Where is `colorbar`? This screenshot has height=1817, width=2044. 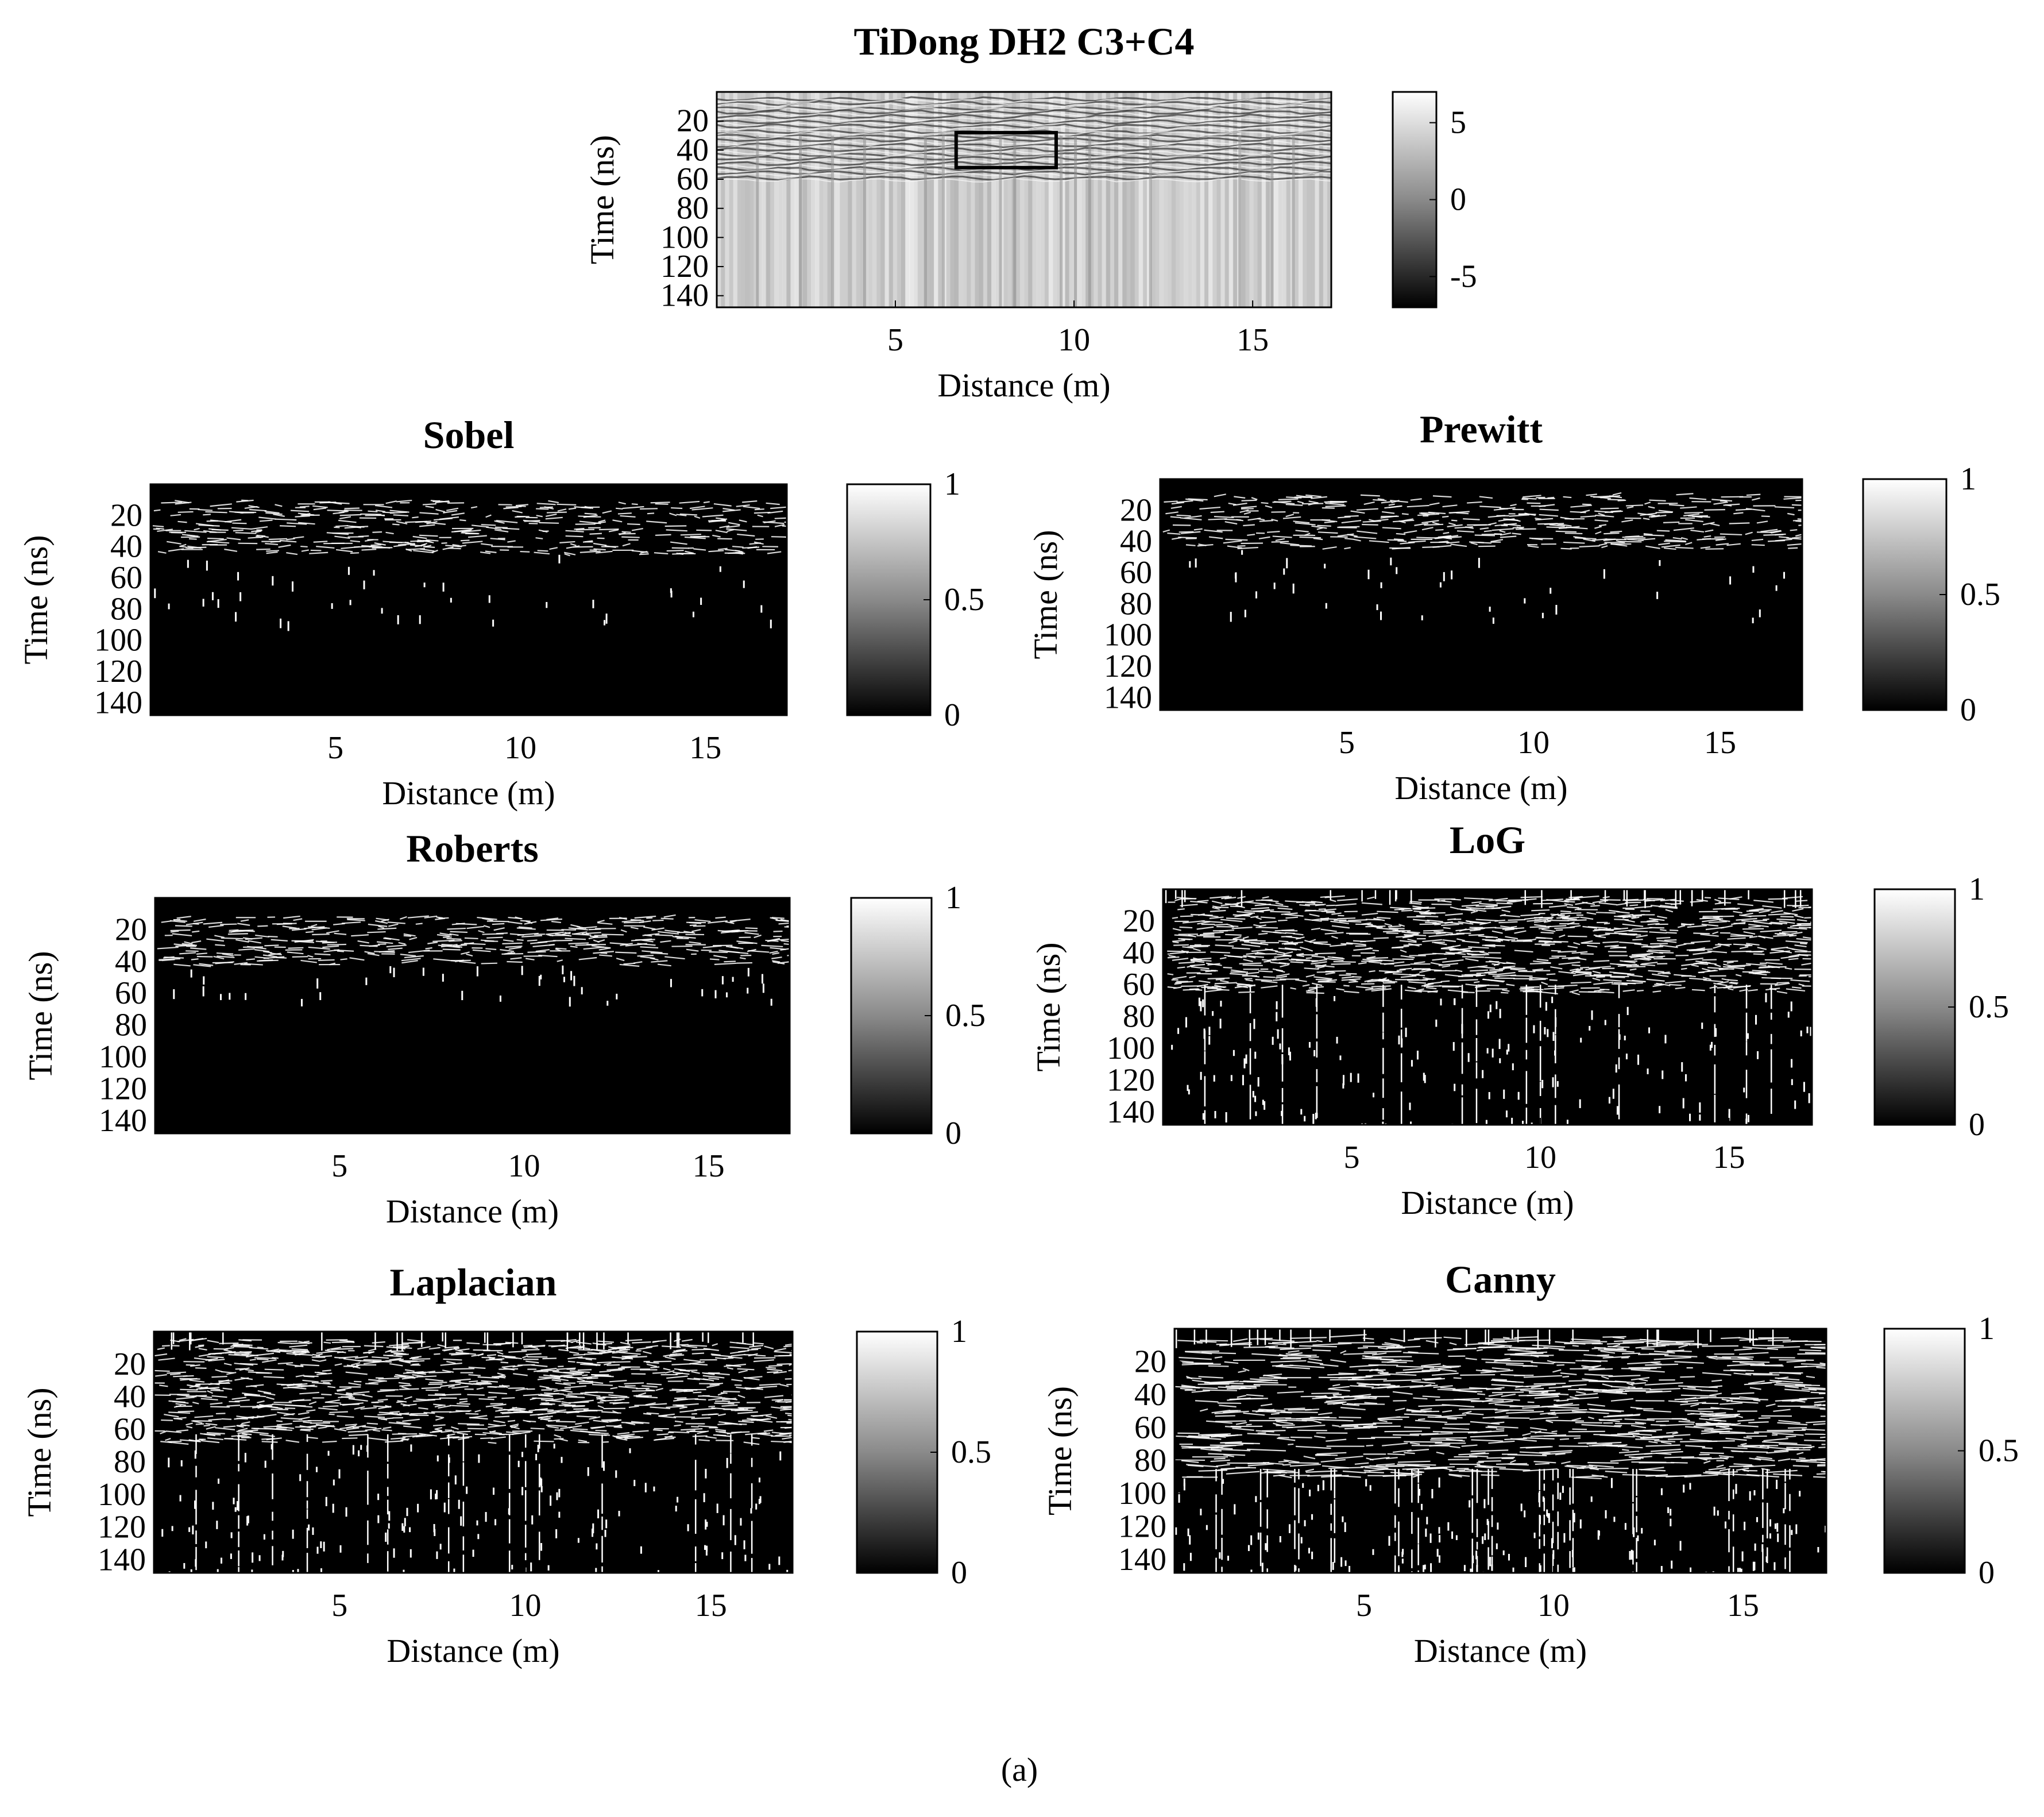
colorbar is located at coordinates (891, 1016).